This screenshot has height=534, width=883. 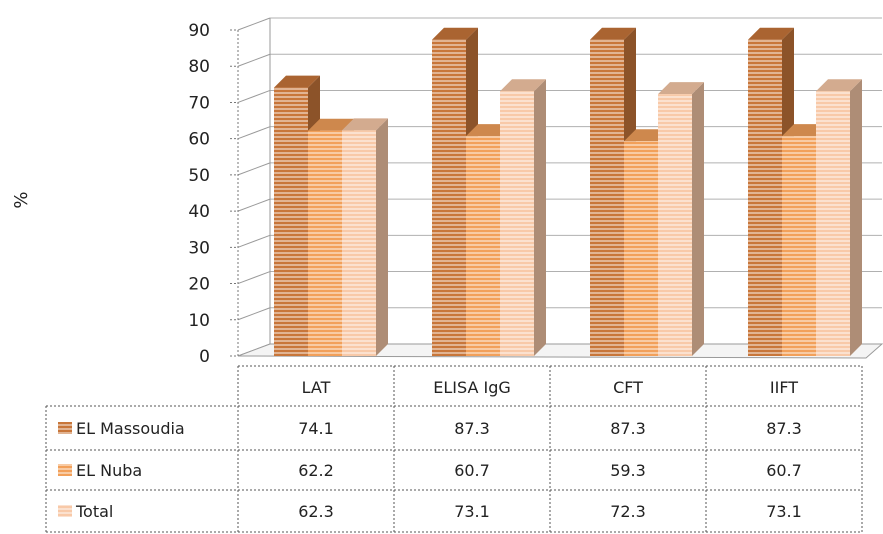 I want to click on x-category-label: ELISA IgG, so click(x=472, y=387).